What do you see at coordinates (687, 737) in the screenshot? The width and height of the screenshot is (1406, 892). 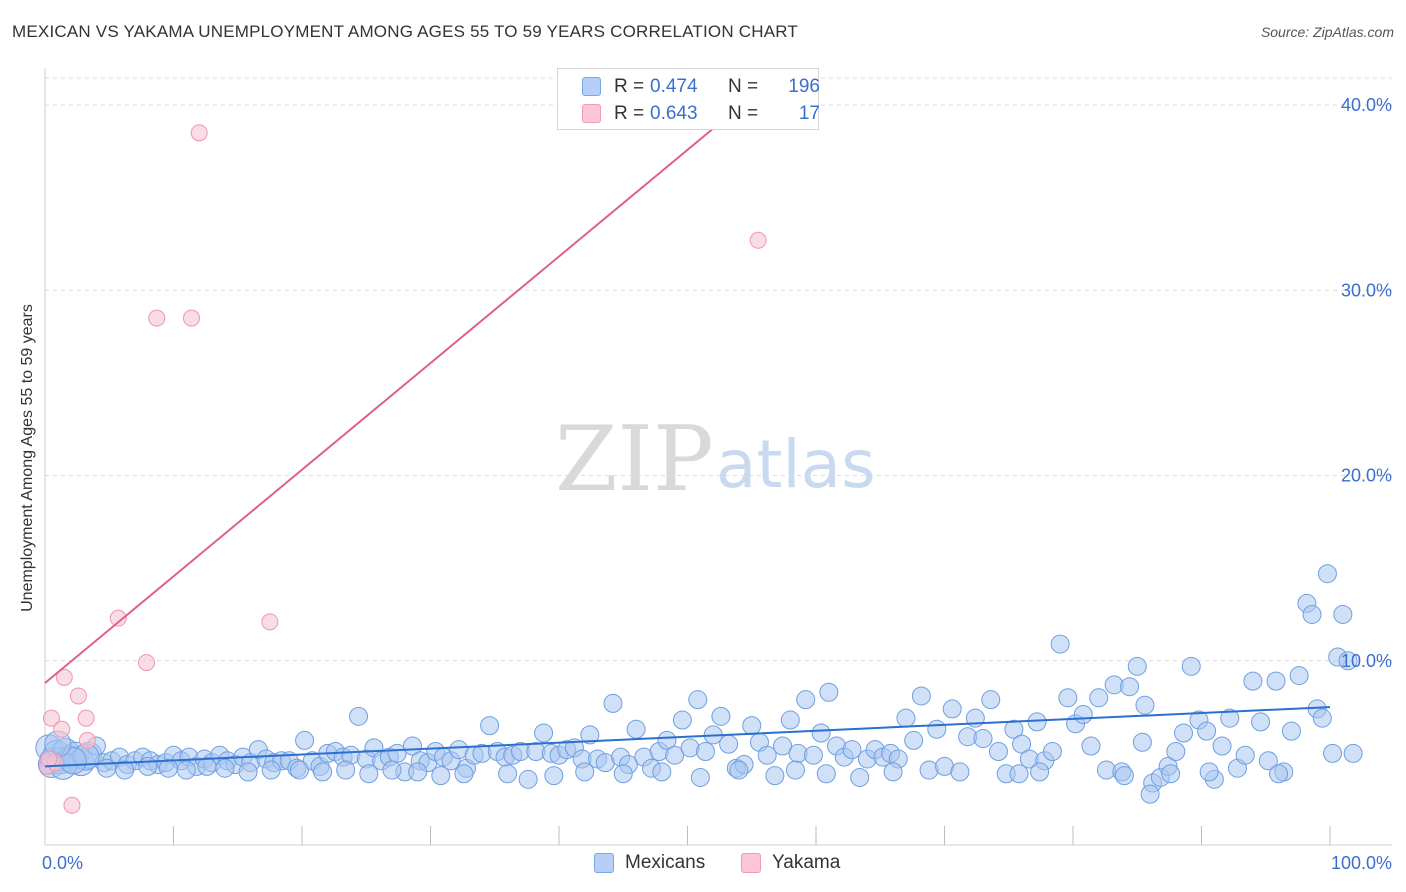 I see `mexicans-trend-line` at bounding box center [687, 737].